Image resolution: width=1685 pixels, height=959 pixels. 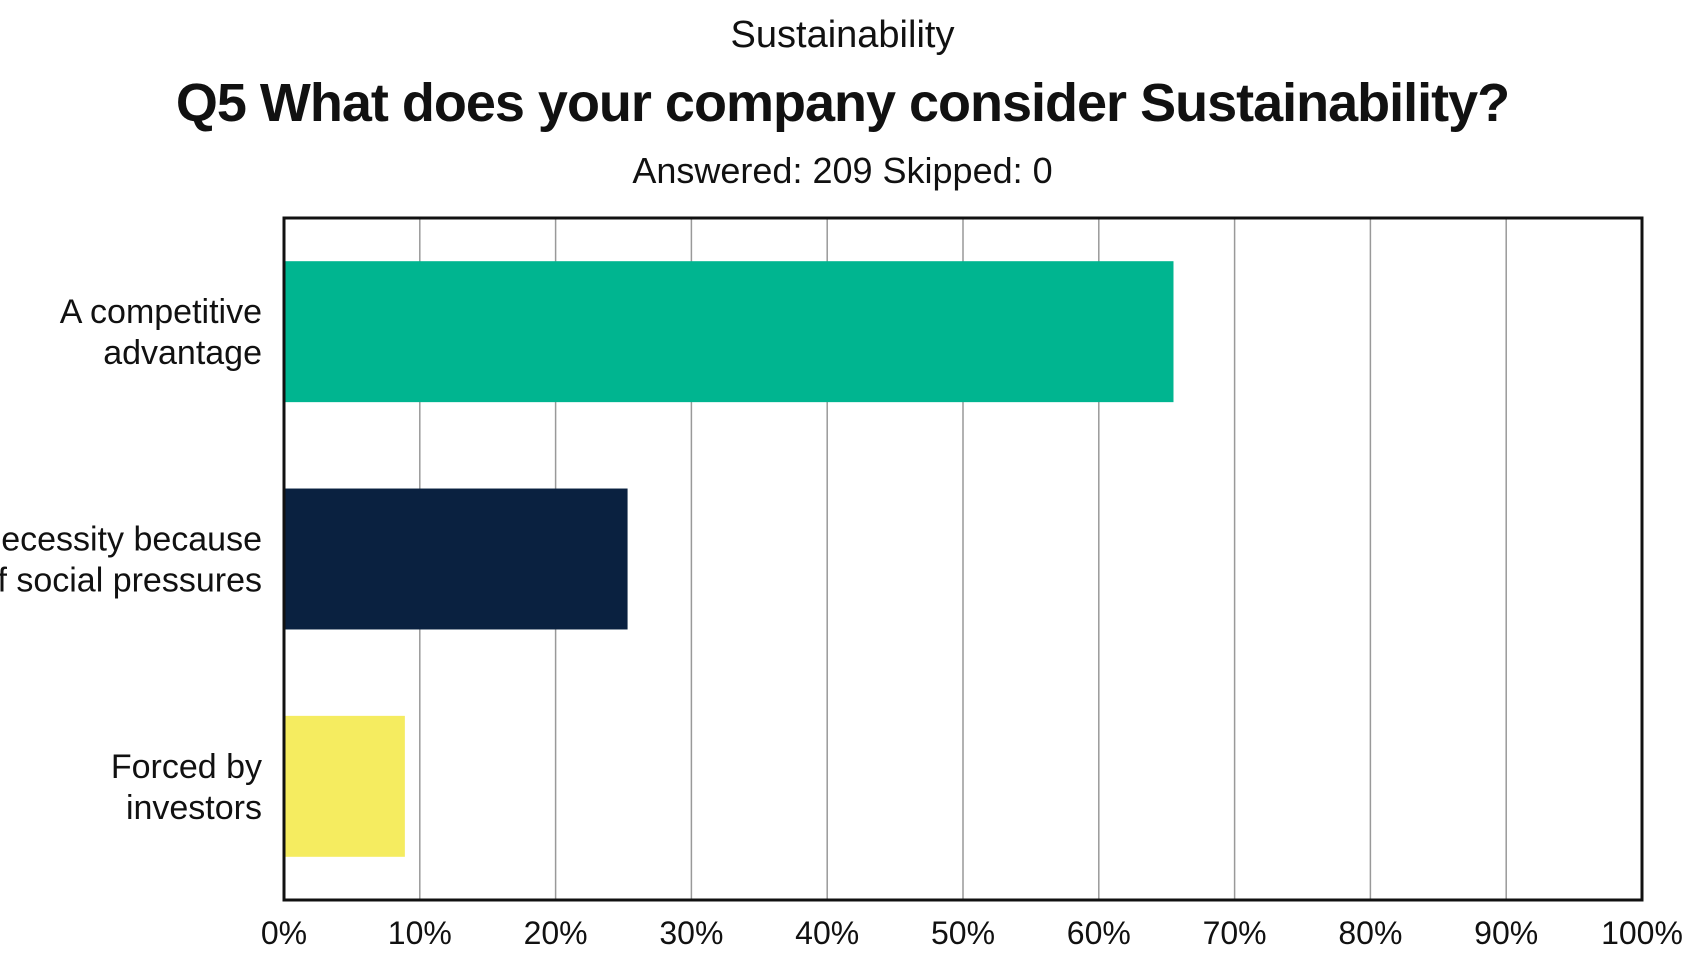 I want to click on category-label-line: investors, so click(x=194, y=808).